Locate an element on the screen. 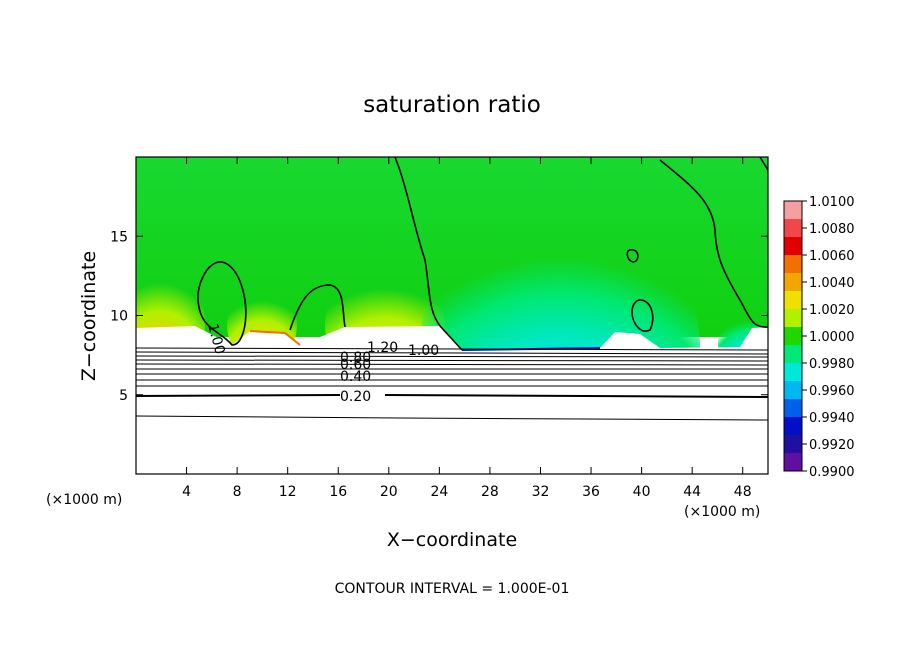  colorbar-tick-label: 1.0060 is located at coordinates (832, 256).